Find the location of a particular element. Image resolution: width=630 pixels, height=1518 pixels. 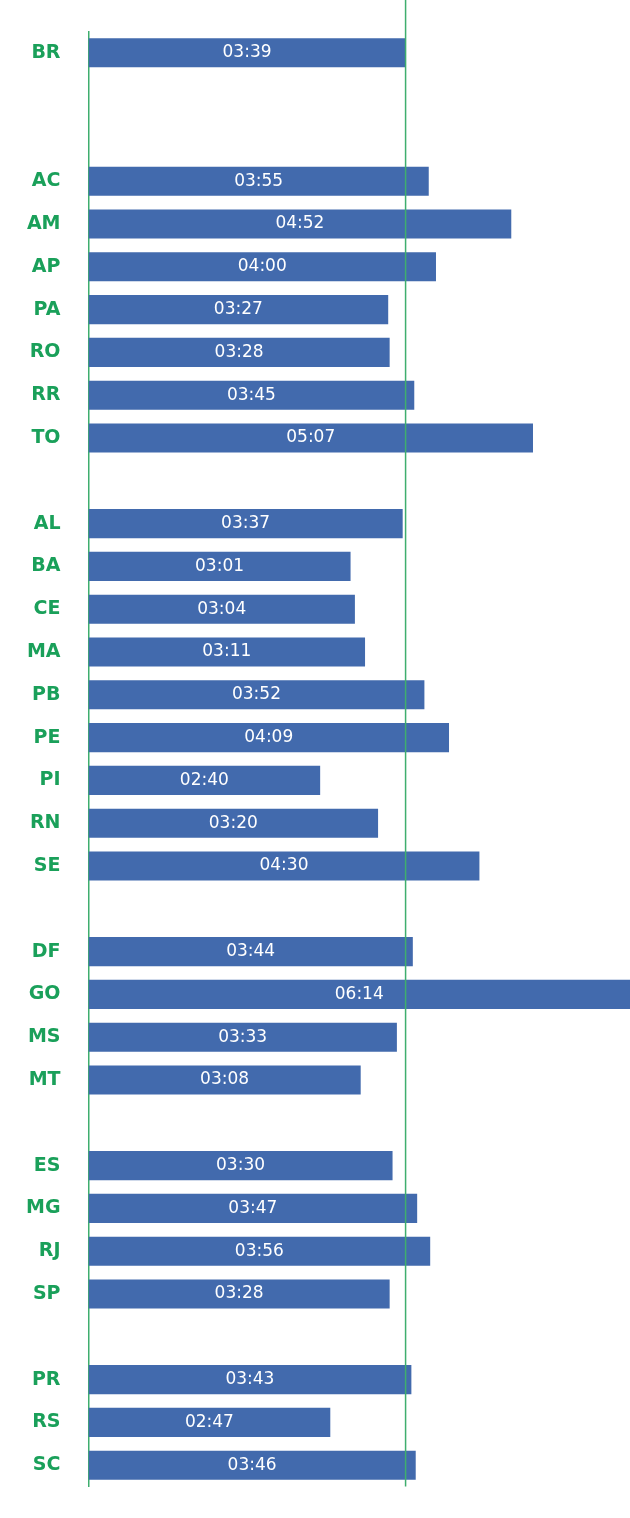

data-label: 03:45 is located at coordinates (251, 393).